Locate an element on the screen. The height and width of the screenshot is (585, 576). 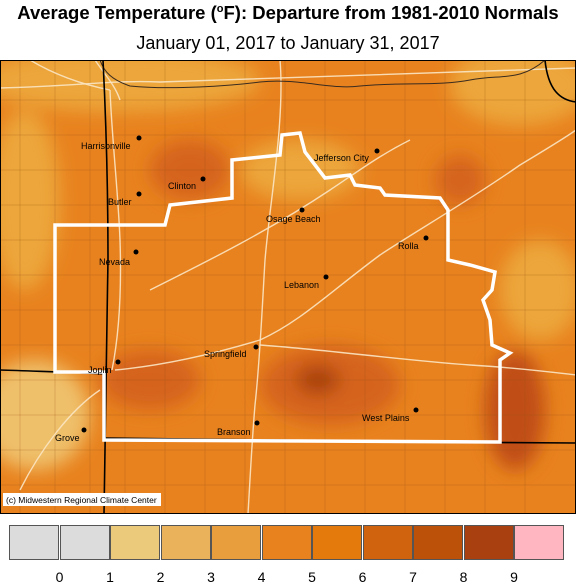
city-label-branson: Branson is located at coordinates (234, 432).